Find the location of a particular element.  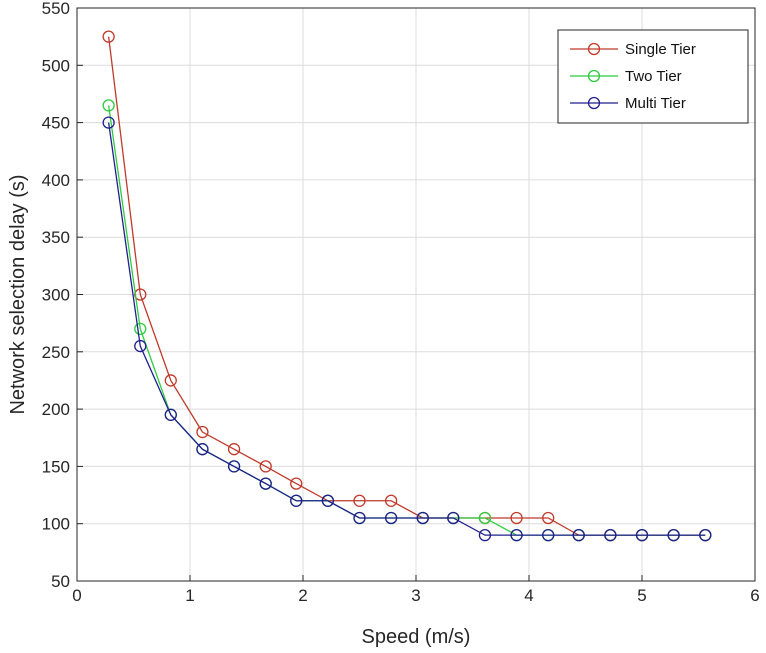

legend-label: Two Tier is located at coordinates (653, 76).